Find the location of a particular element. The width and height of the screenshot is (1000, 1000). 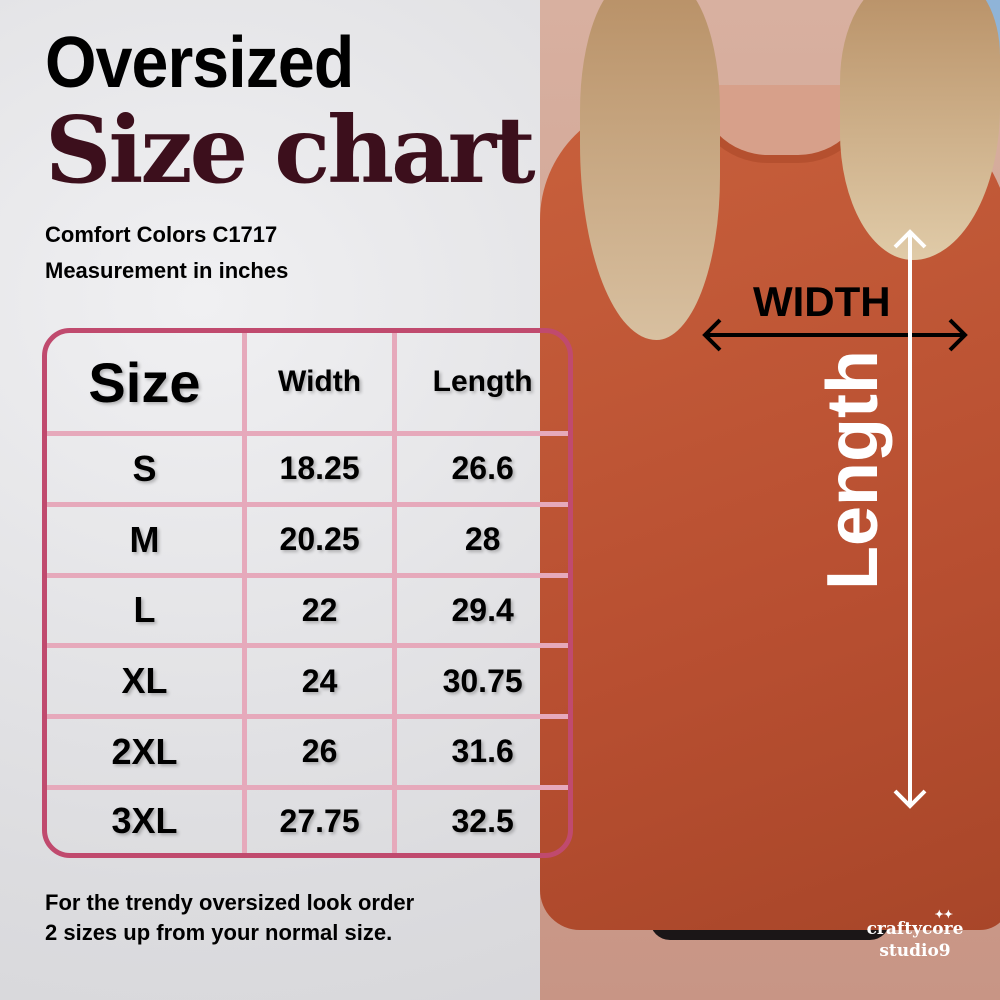

header-length: Length is located at coordinates (482, 384).